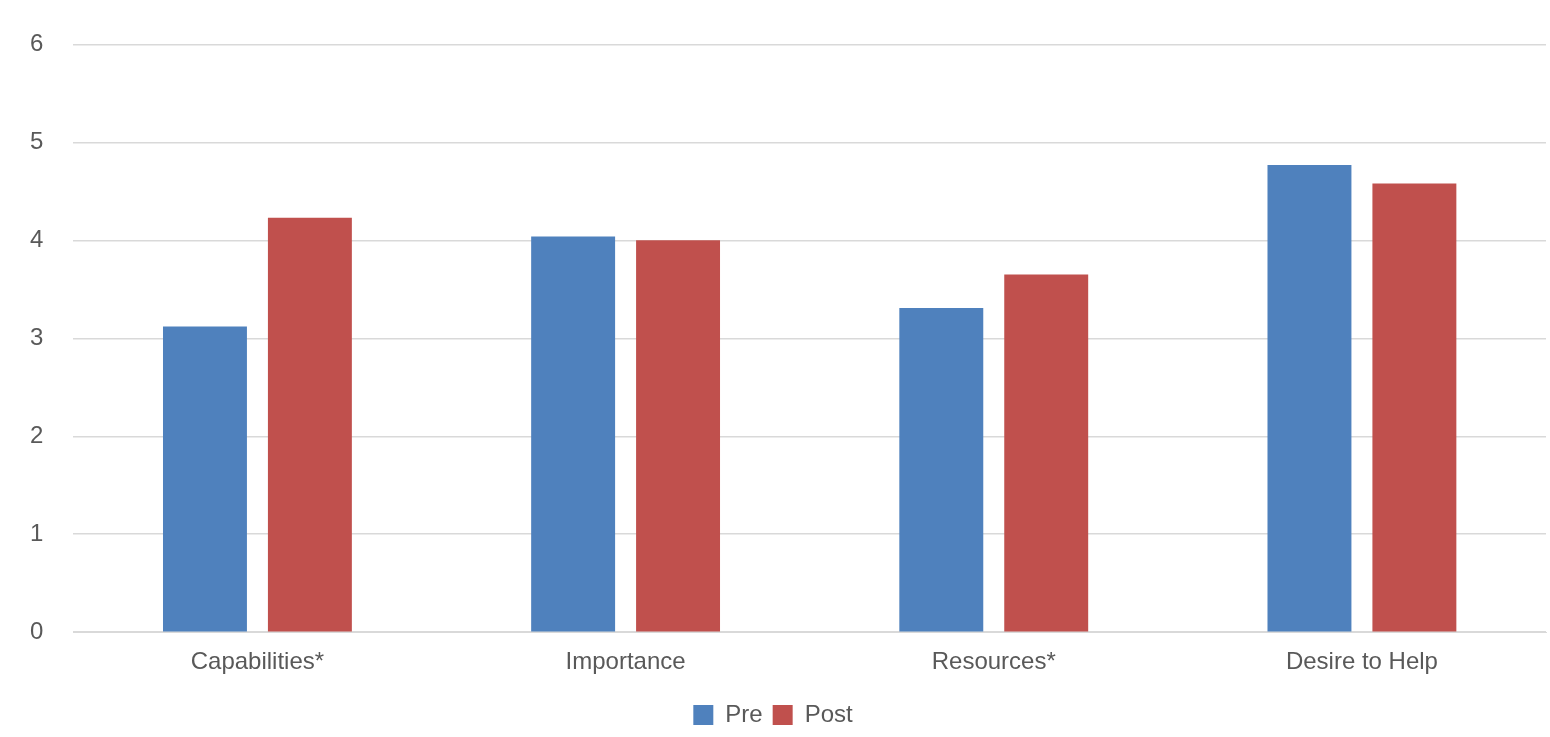  Describe the element at coordinates (993, 661) in the screenshot. I see `x-tick-label: Resources*` at that location.